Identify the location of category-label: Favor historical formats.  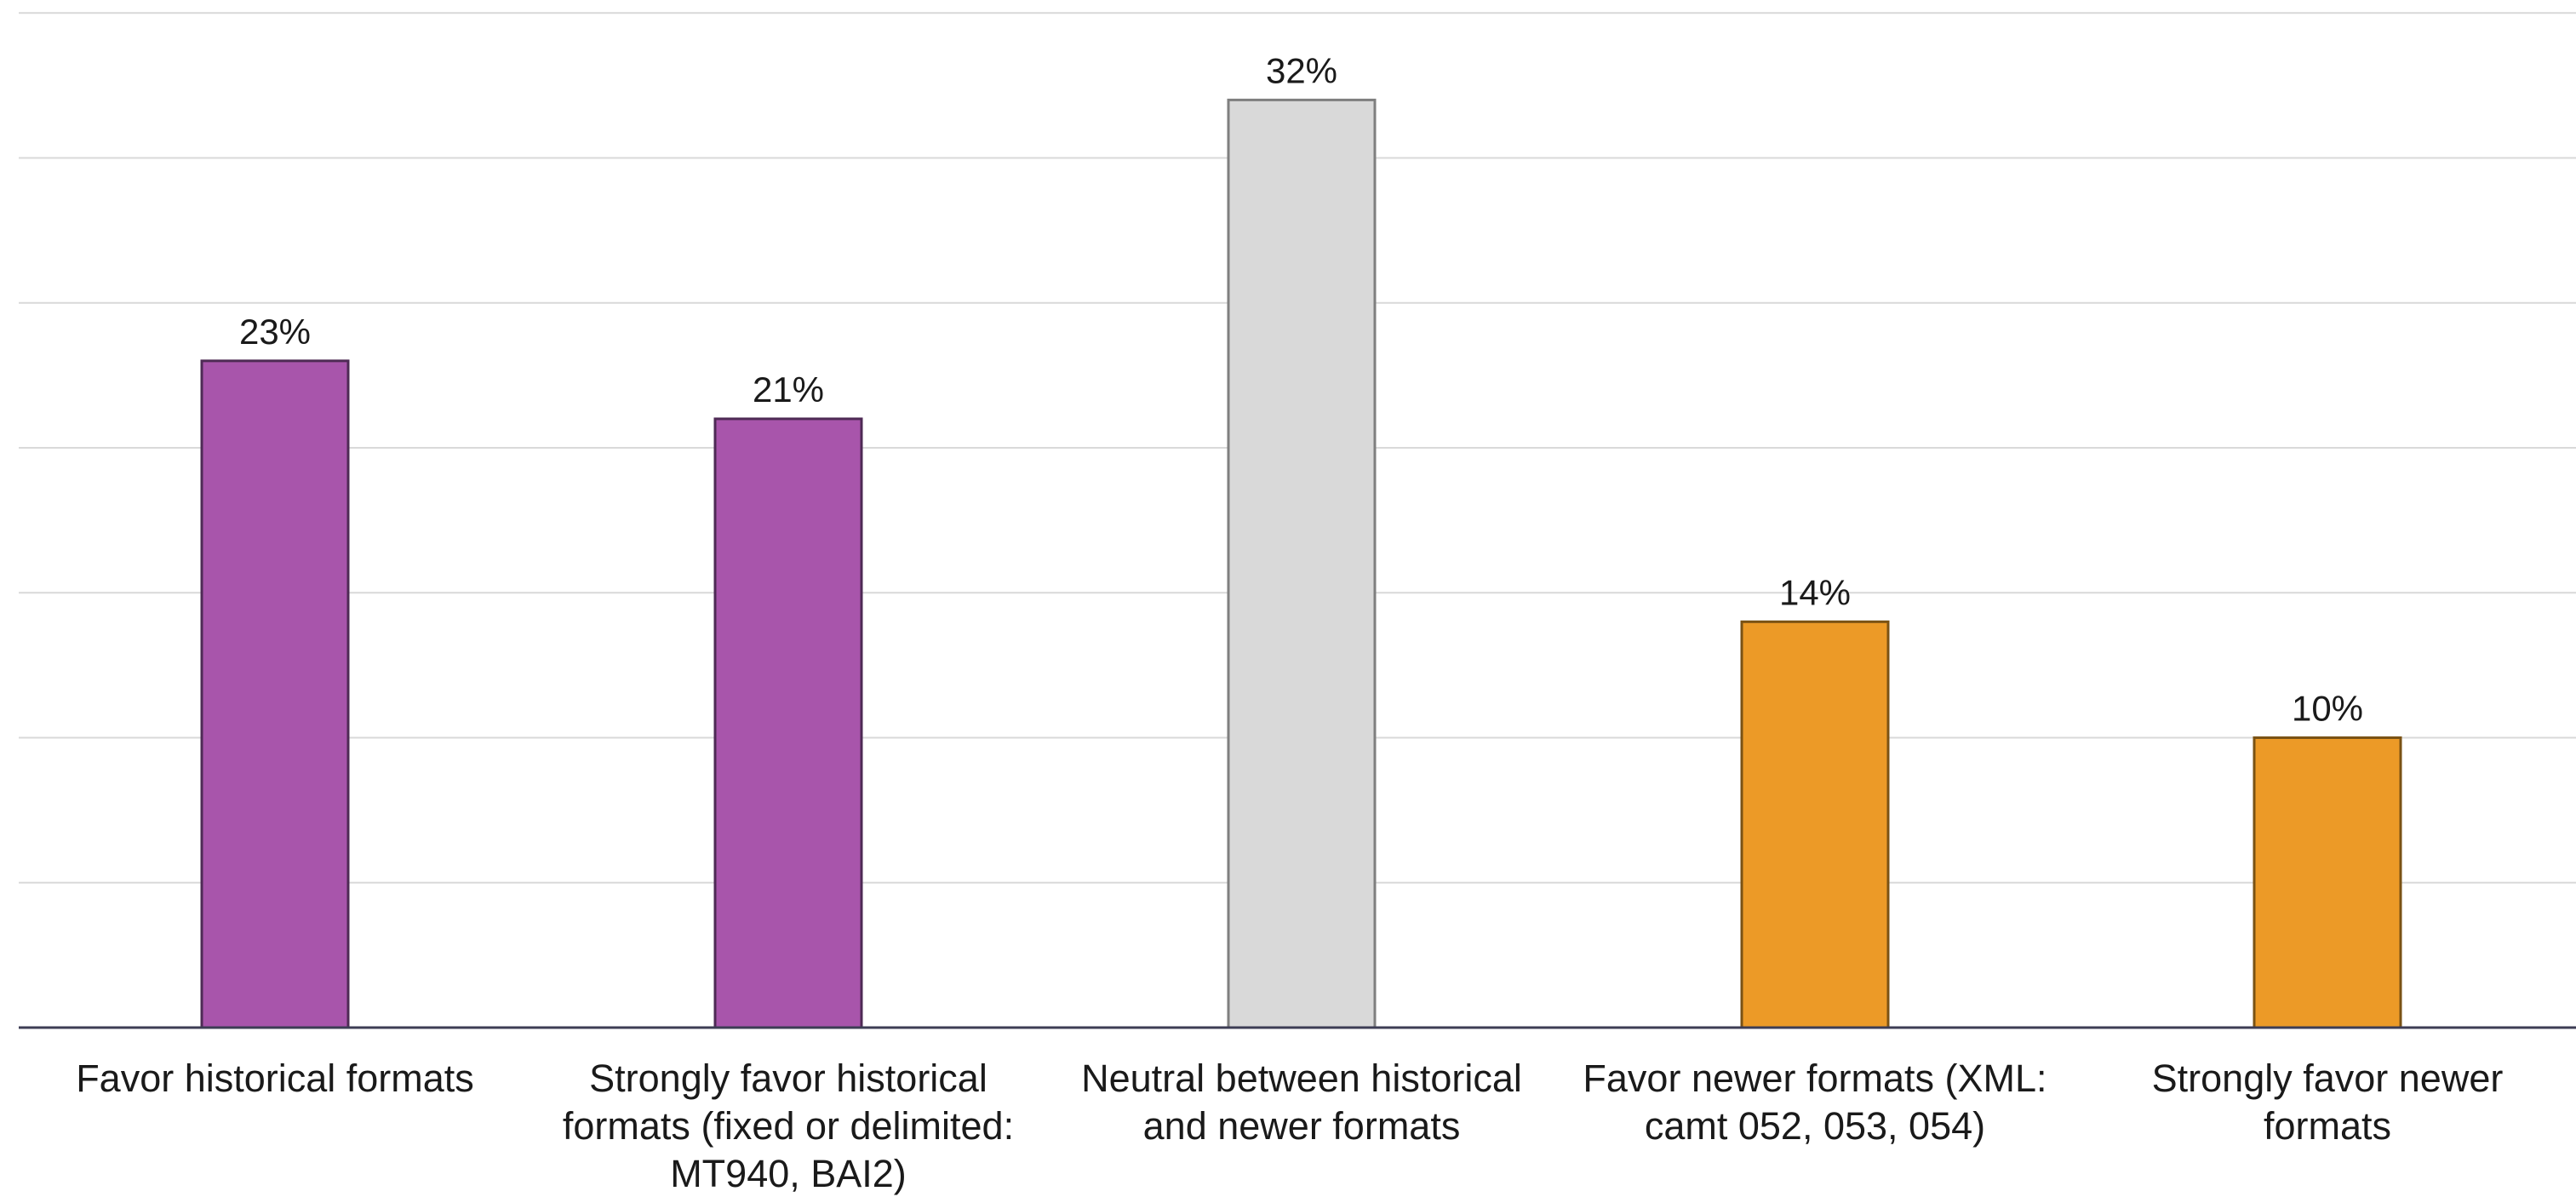
(275, 1078).